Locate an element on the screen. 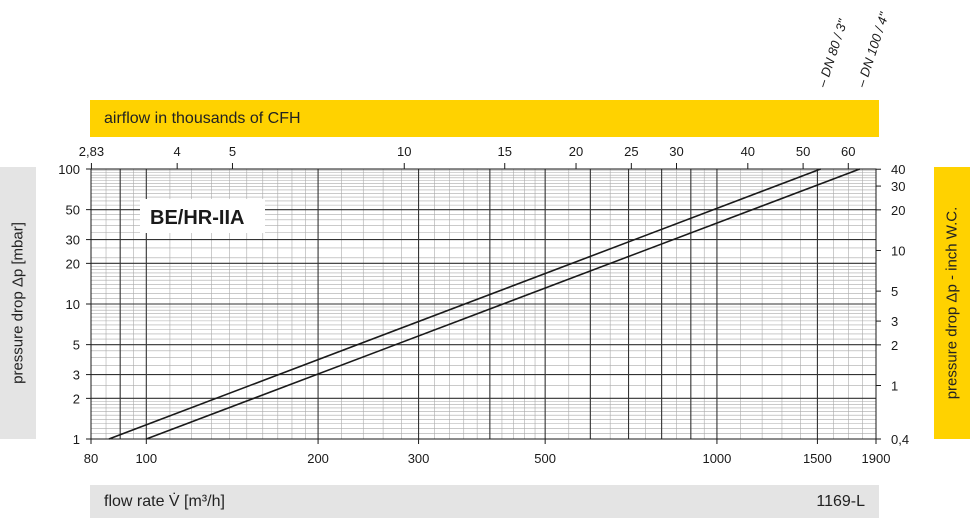  bottom-axis-band: flow rate V̇ [m³/h] 1169-L is located at coordinates (484, 501).